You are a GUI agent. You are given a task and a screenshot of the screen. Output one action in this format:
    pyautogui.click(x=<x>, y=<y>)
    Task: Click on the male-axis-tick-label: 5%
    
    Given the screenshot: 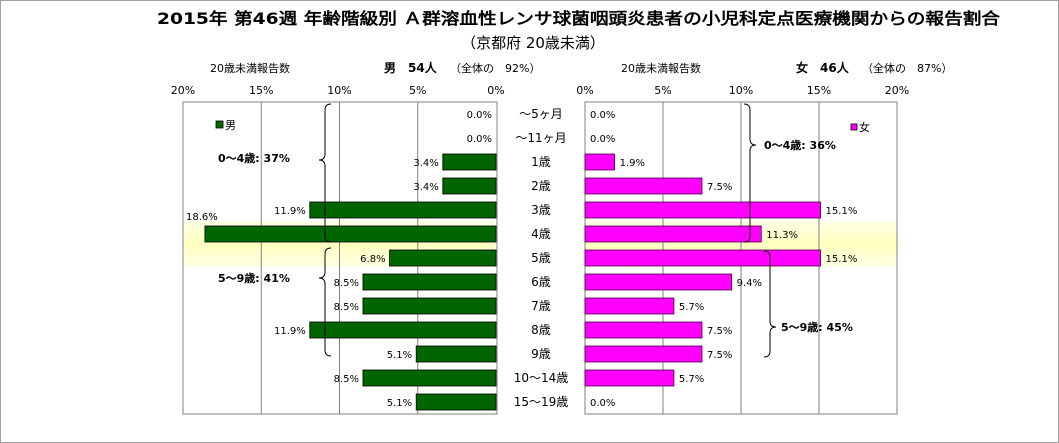 What is the action you would take?
    pyautogui.click(x=417, y=90)
    